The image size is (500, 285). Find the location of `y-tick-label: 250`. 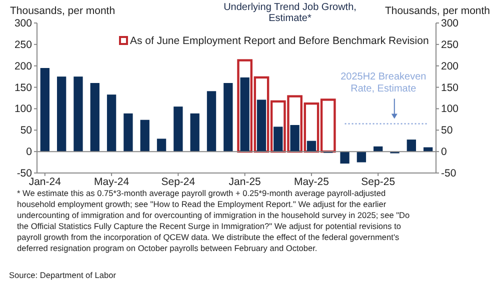

y-tick-label: 250 is located at coordinates (23, 44).